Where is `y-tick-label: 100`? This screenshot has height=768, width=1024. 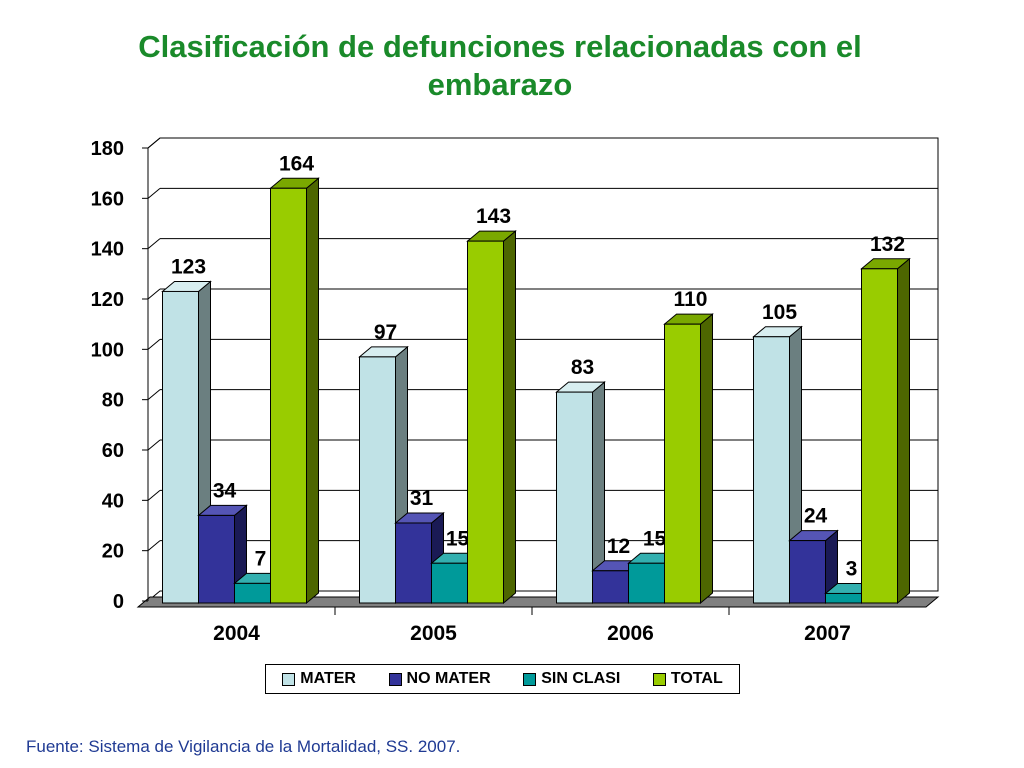 y-tick-label: 100 is located at coordinates (107, 350).